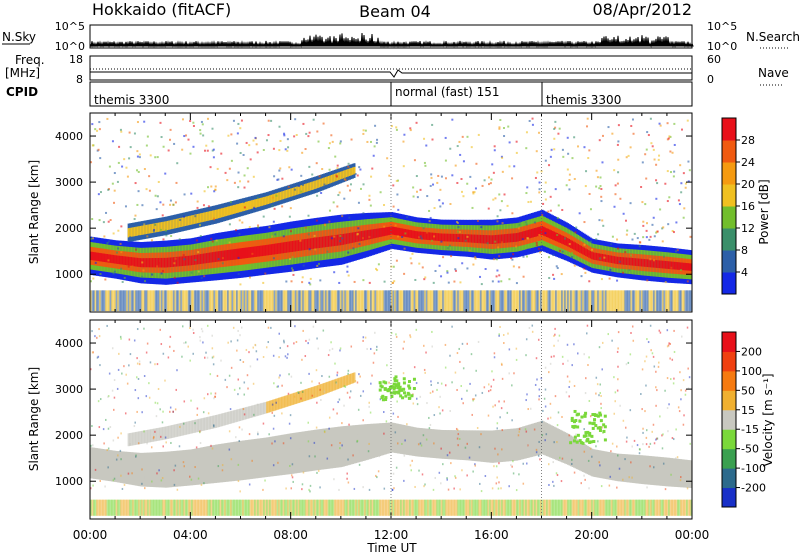 The width and height of the screenshot is (800, 554). What do you see at coordinates (729, 261) in the screenshot?
I see `power-colorbar-swatch` at bounding box center [729, 261].